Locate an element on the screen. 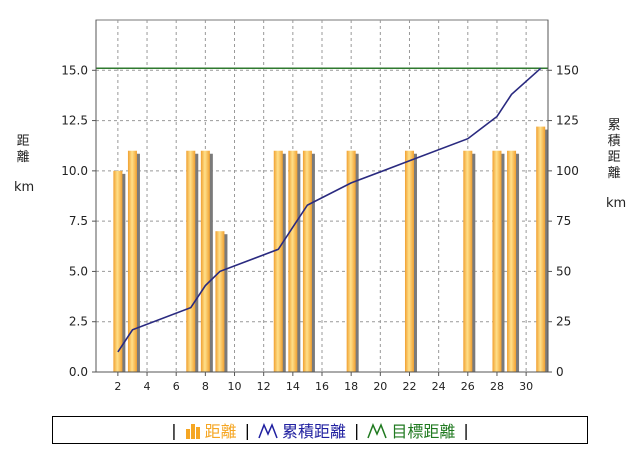 The width and height of the screenshot is (640, 464). left-tick-label: 10.0 is located at coordinates (74, 171).